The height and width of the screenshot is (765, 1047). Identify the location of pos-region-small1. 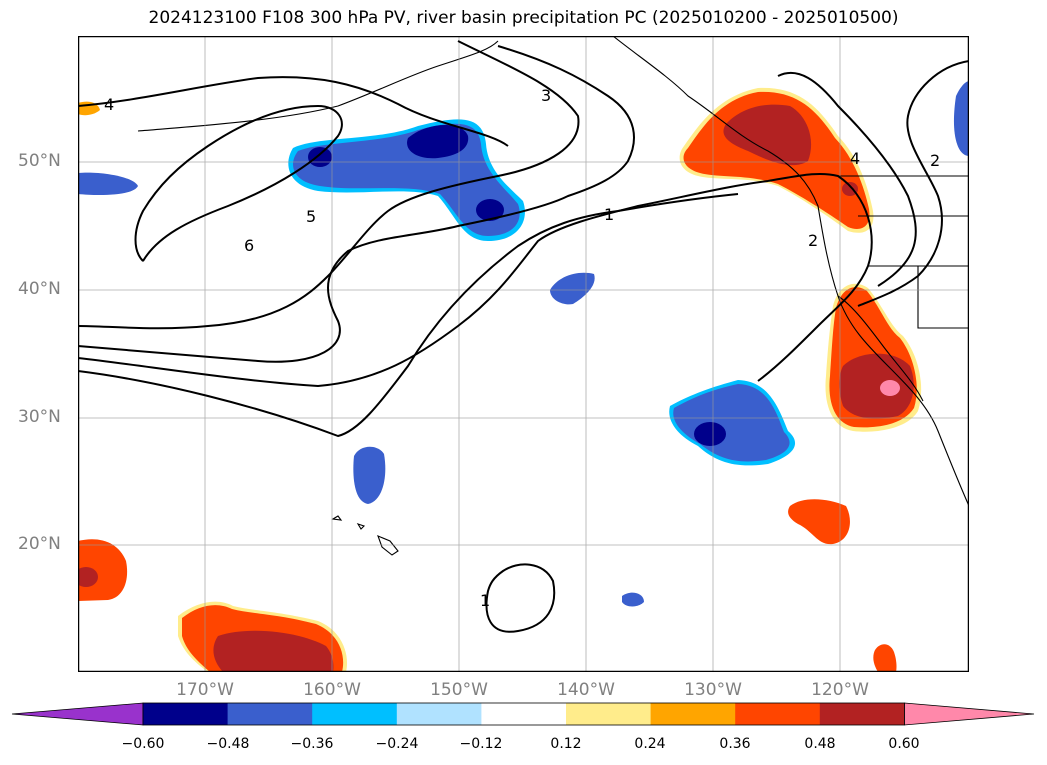
(819, 522).